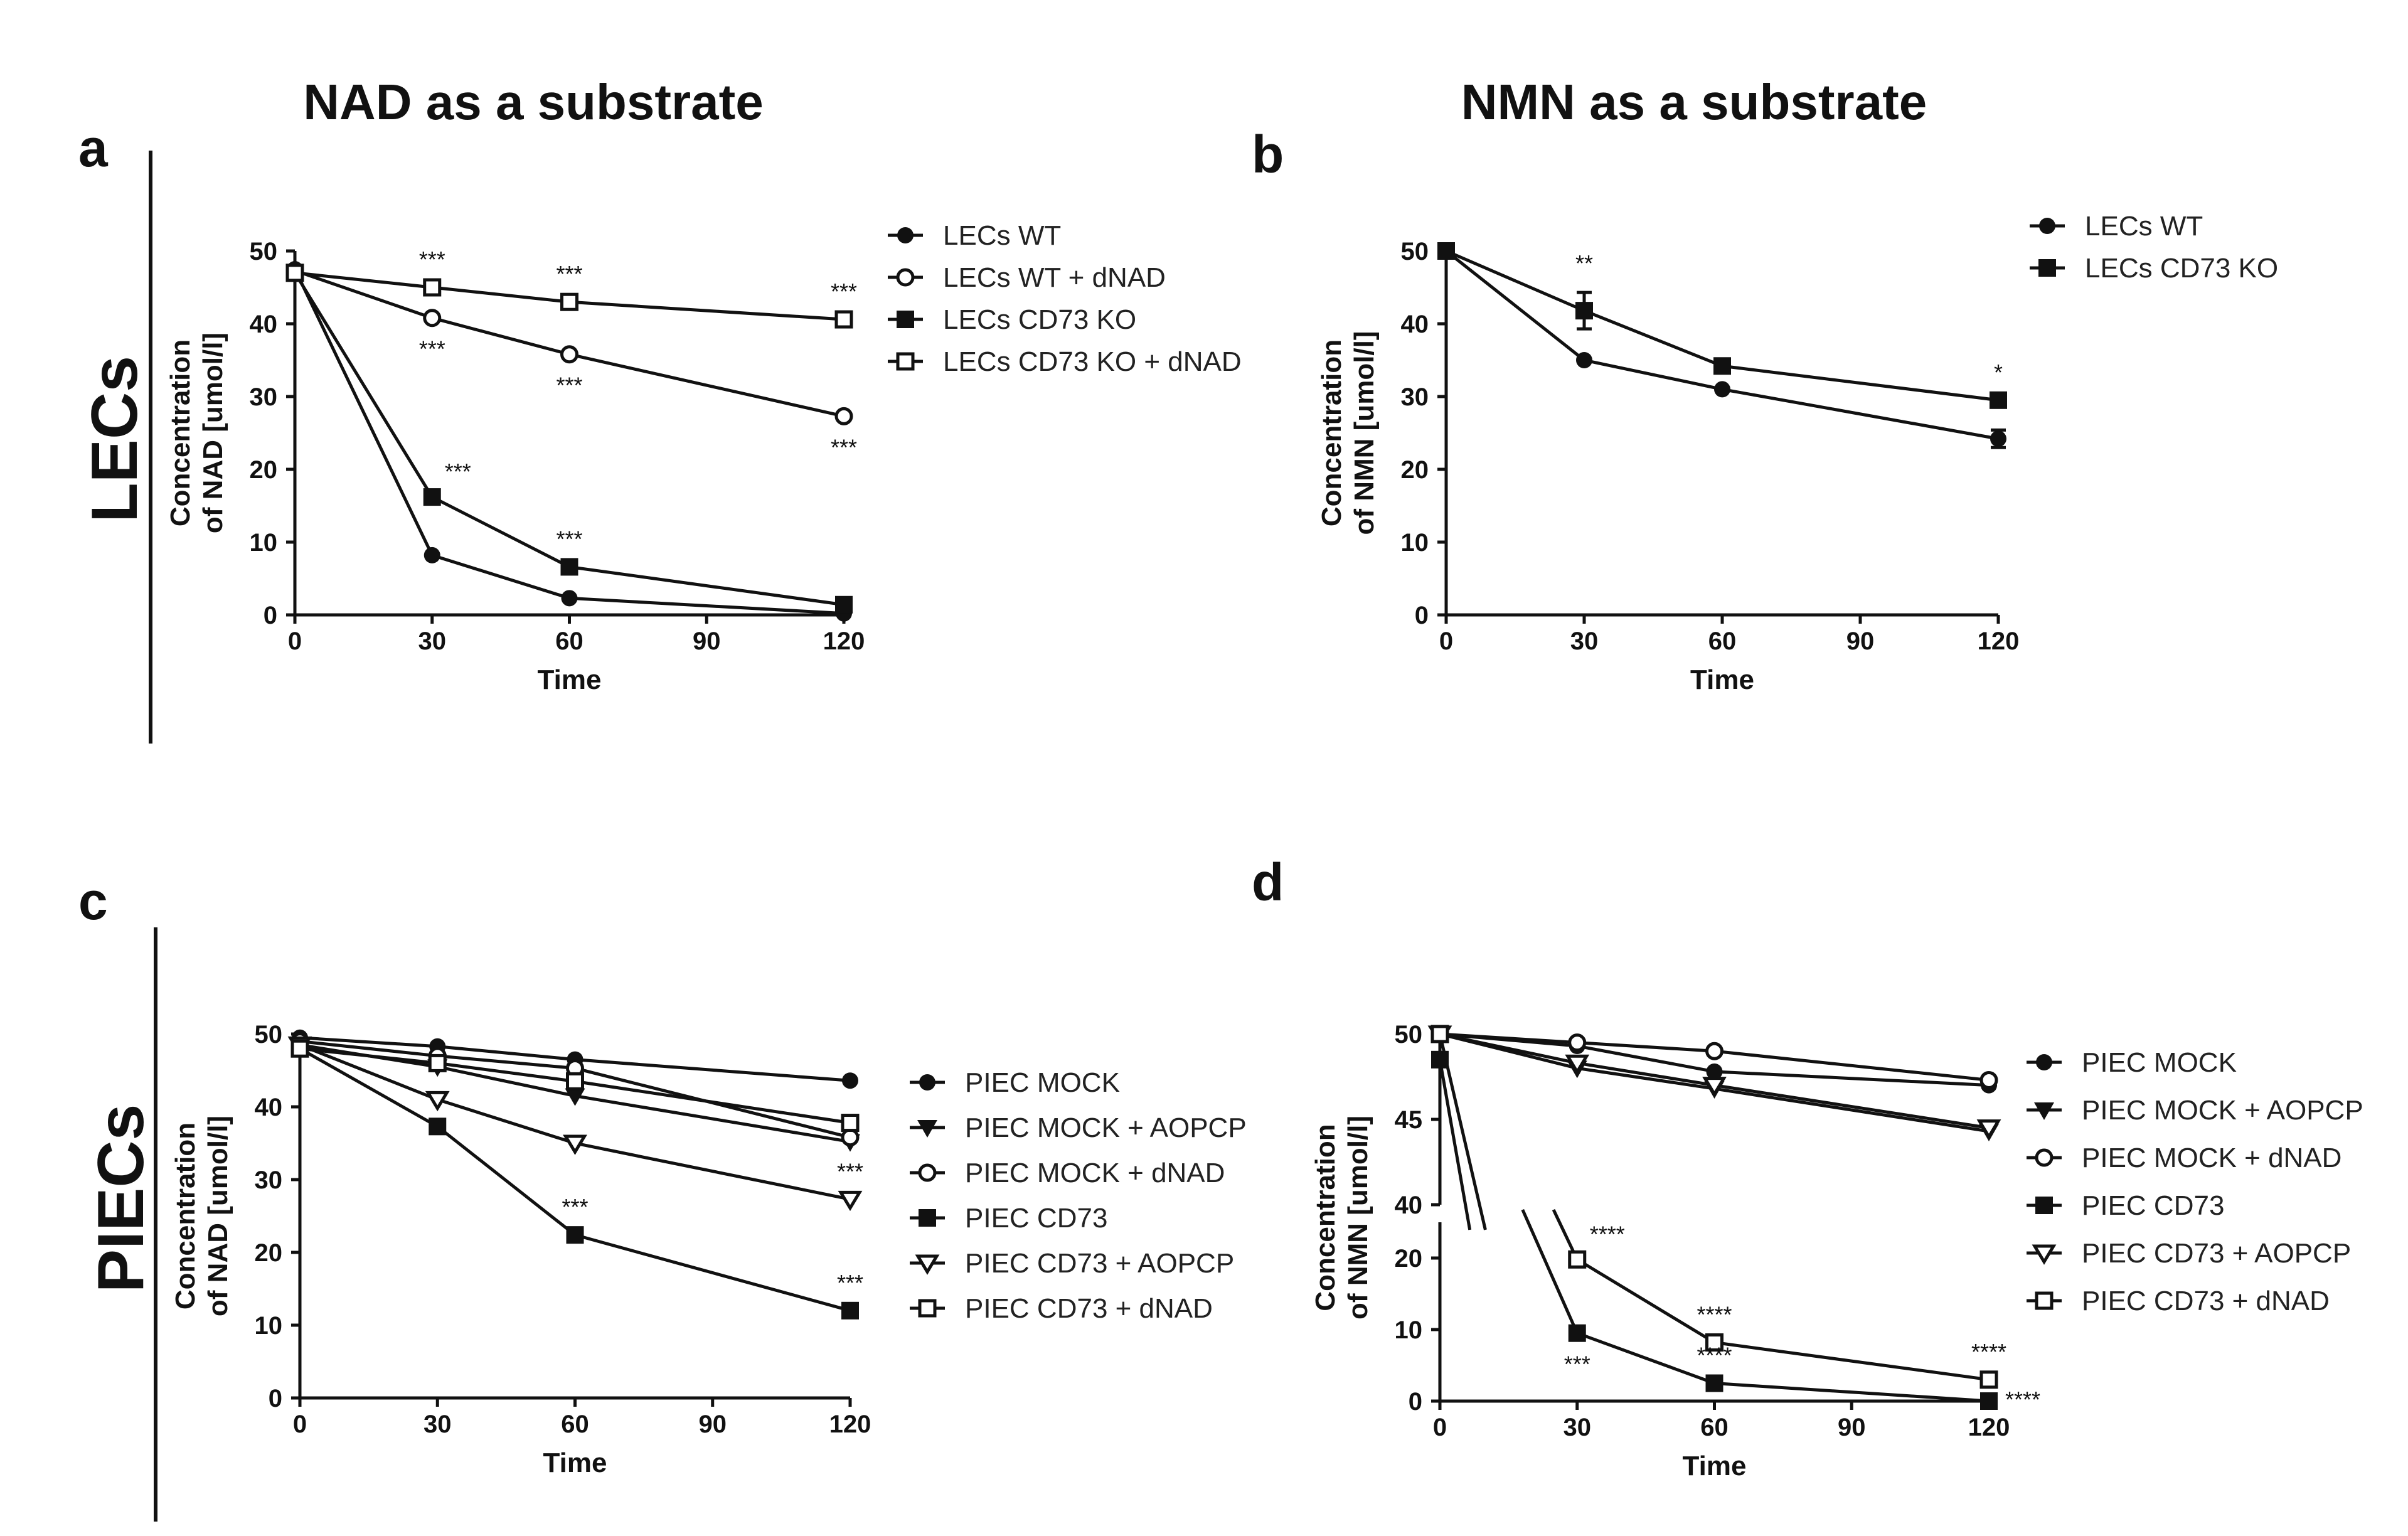  Describe the element at coordinates (93, 901) in the screenshot. I see `panel-letter: c` at that location.